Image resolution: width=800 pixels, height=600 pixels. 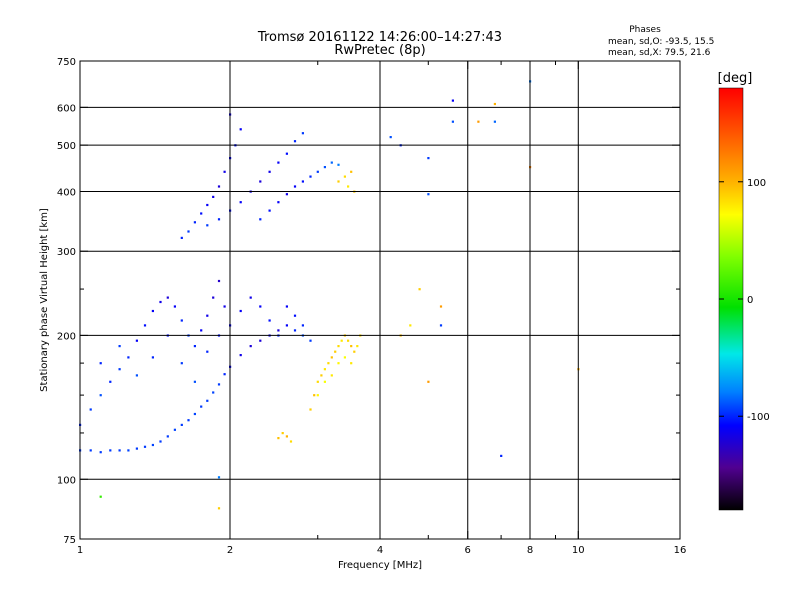 I want to click on x-axis-label: Frequency [MHz], so click(x=380, y=565).